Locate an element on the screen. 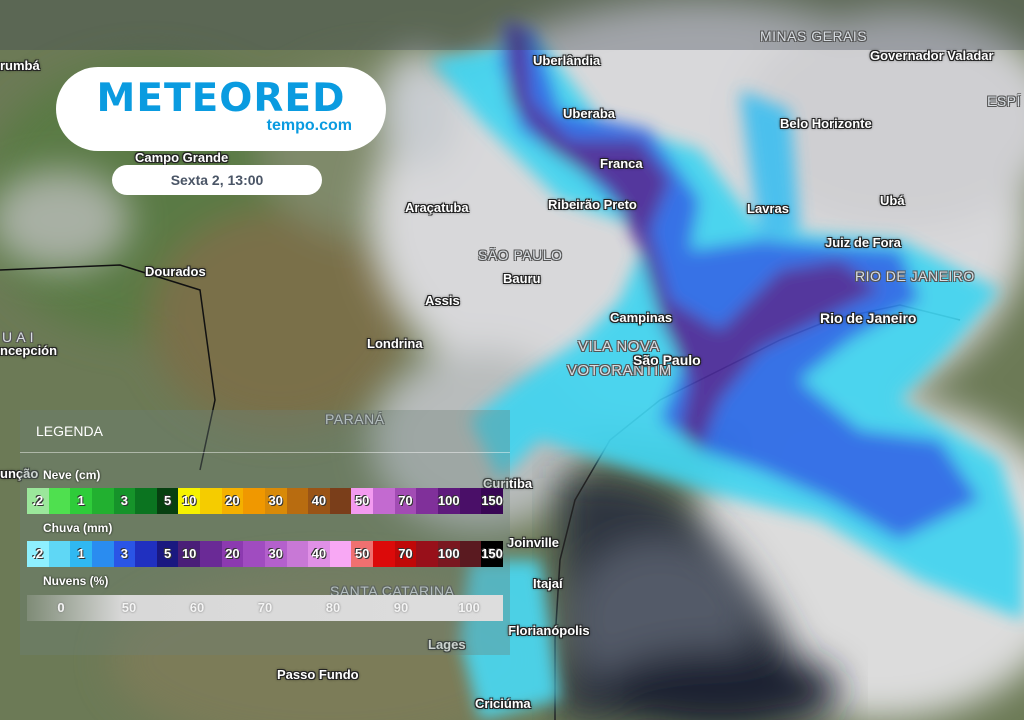 The image size is (1024, 720). cloud-scale-tick: 80 is located at coordinates (333, 607).